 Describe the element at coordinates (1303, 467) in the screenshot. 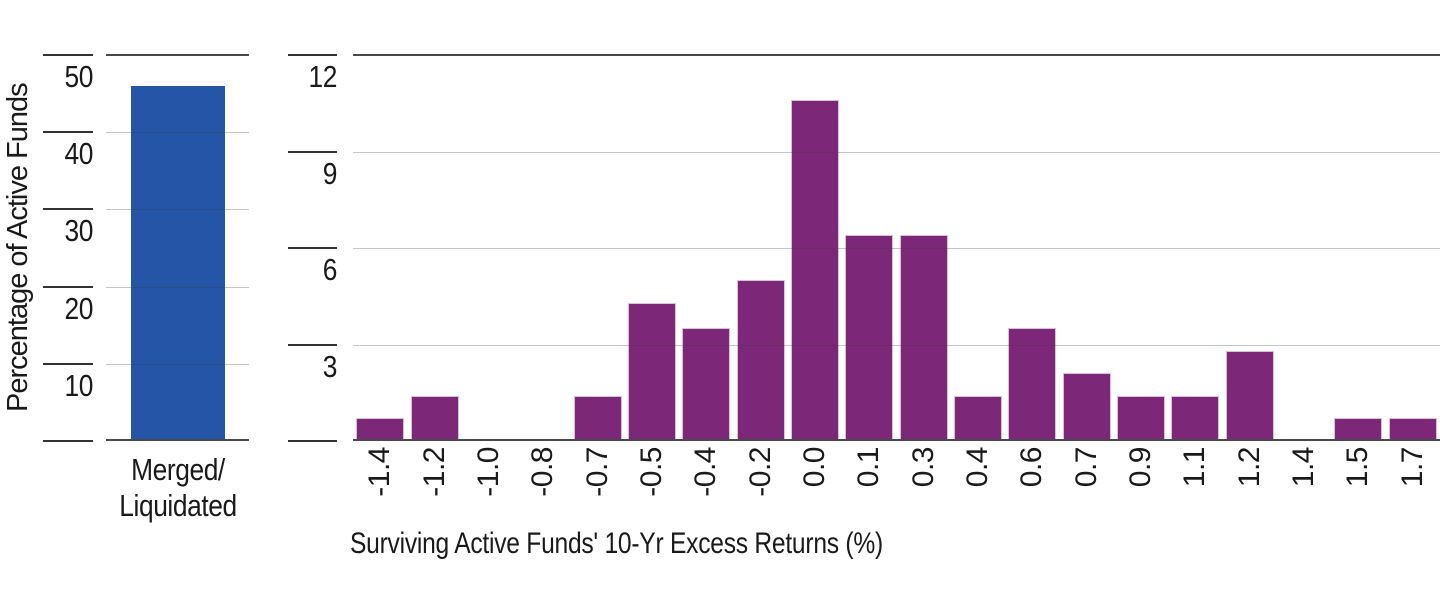

I see `x-tick-label: 1.4` at that location.